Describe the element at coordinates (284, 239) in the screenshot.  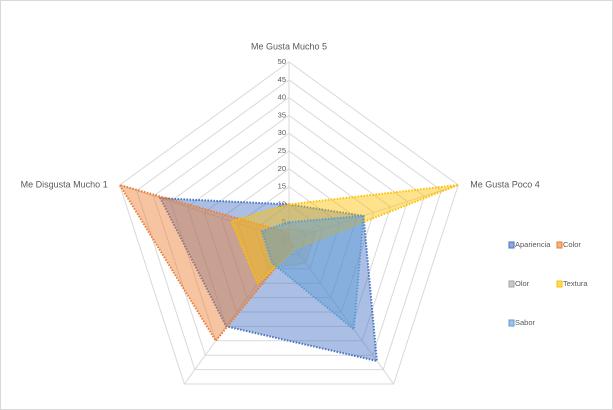
I see `r-tick-label: 0` at that location.